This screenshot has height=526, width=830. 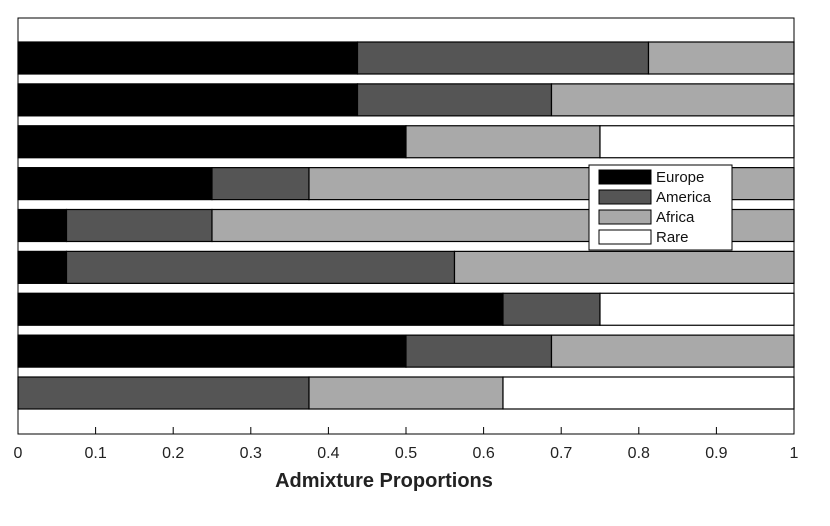 What do you see at coordinates (328, 453) in the screenshot?
I see `x-tick-label-4: 0.4` at bounding box center [328, 453].